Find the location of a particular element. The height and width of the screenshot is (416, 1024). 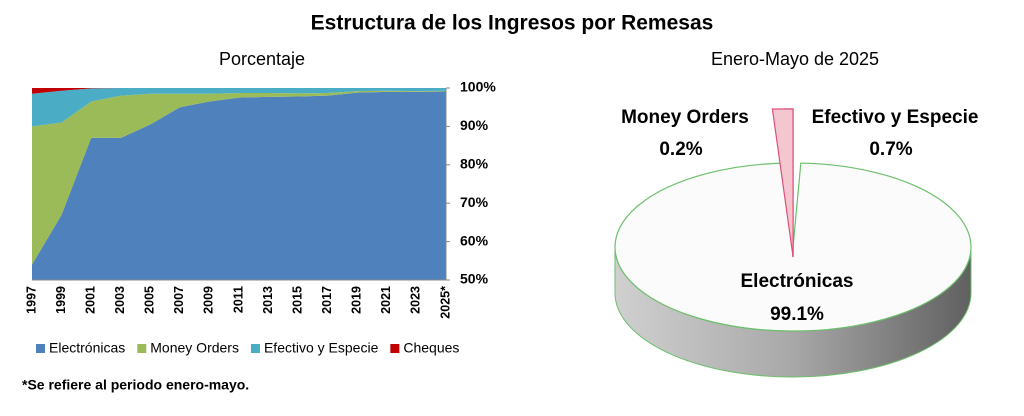

x-tick-label: 2015 is located at coordinates (297, 300).